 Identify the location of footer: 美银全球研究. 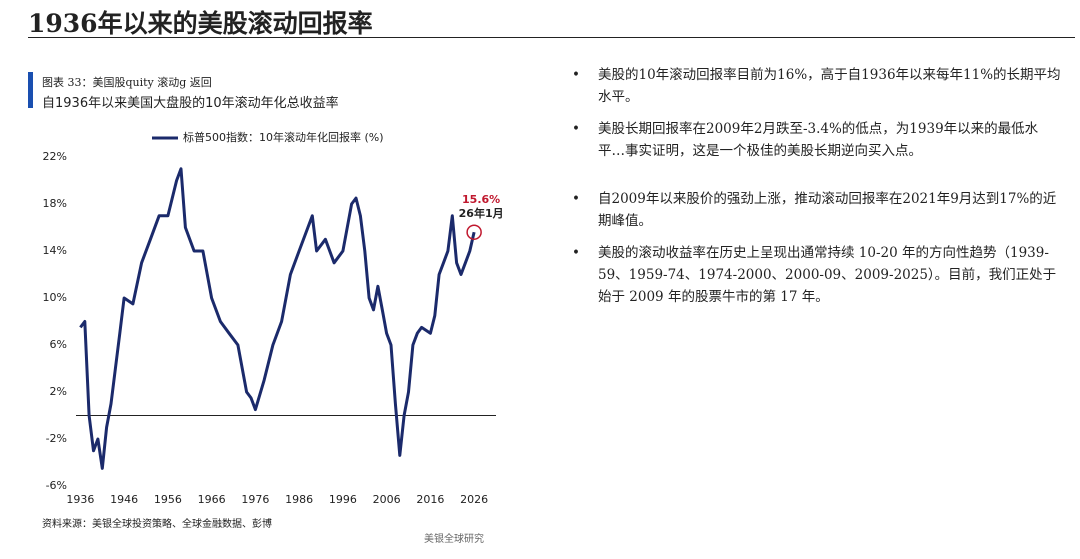
(454, 539).